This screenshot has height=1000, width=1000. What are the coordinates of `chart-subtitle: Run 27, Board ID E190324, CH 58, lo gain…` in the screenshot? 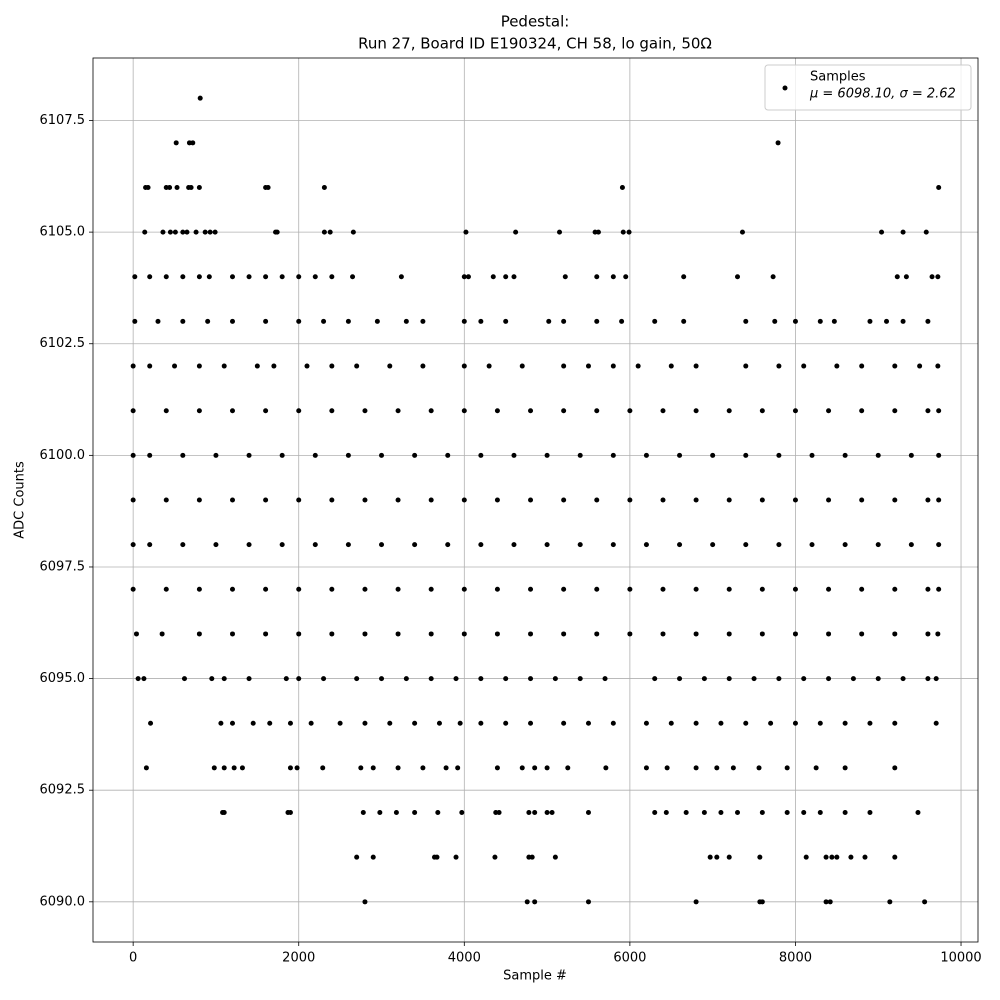 It's located at (535, 44).